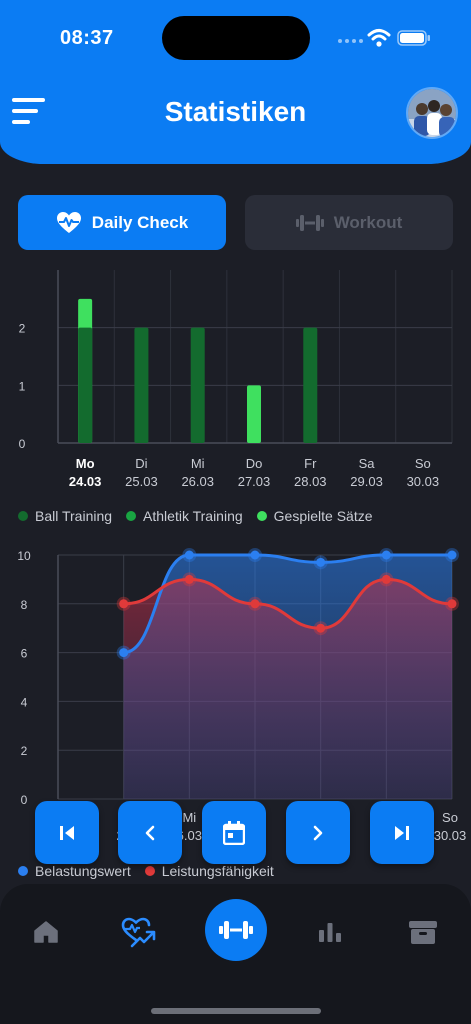  What do you see at coordinates (83, 871) in the screenshot?
I see `legend-label: Belastungswert` at bounding box center [83, 871].